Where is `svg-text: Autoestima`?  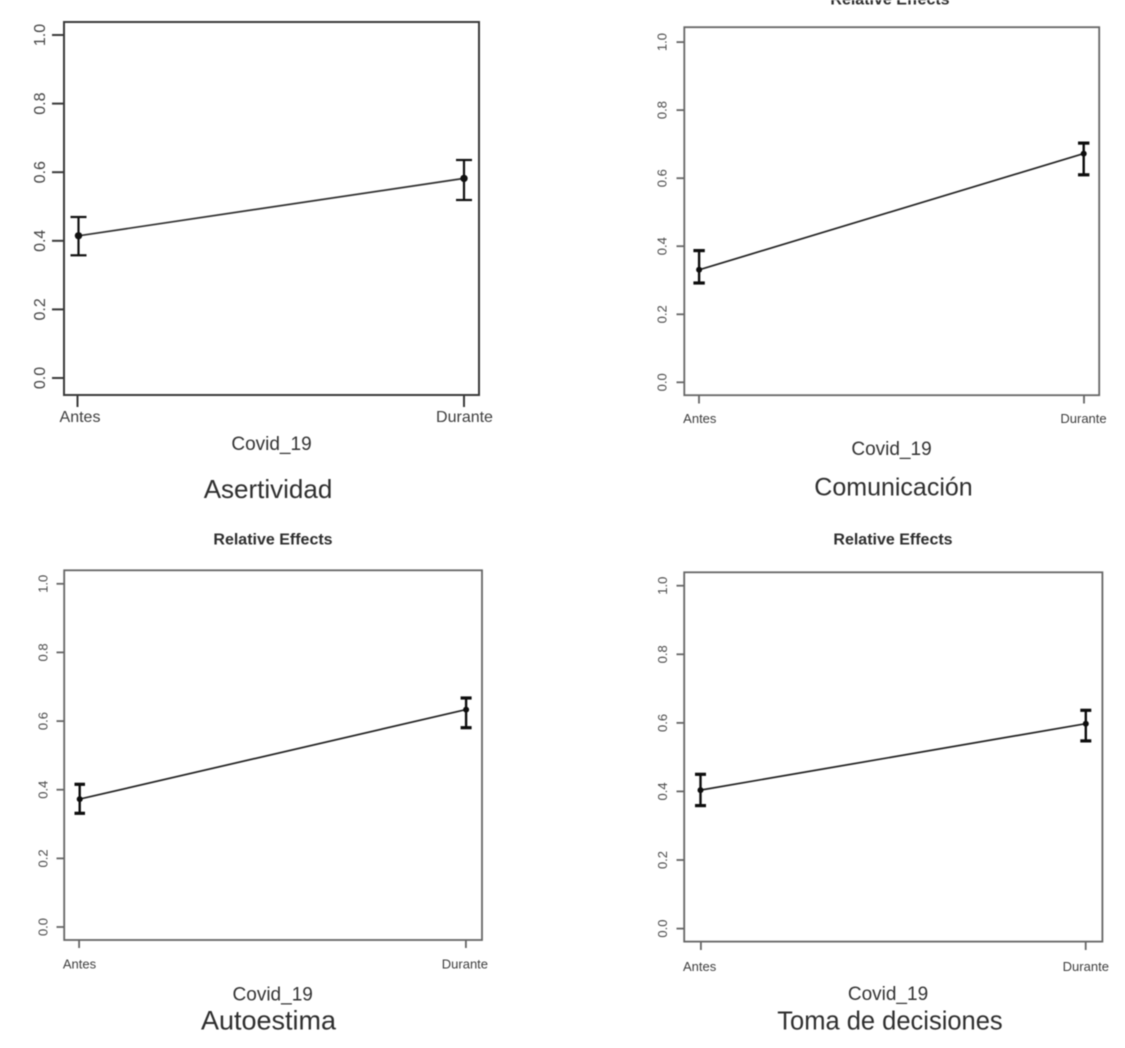 svg-text: Autoestima is located at coordinates (269, 1021).